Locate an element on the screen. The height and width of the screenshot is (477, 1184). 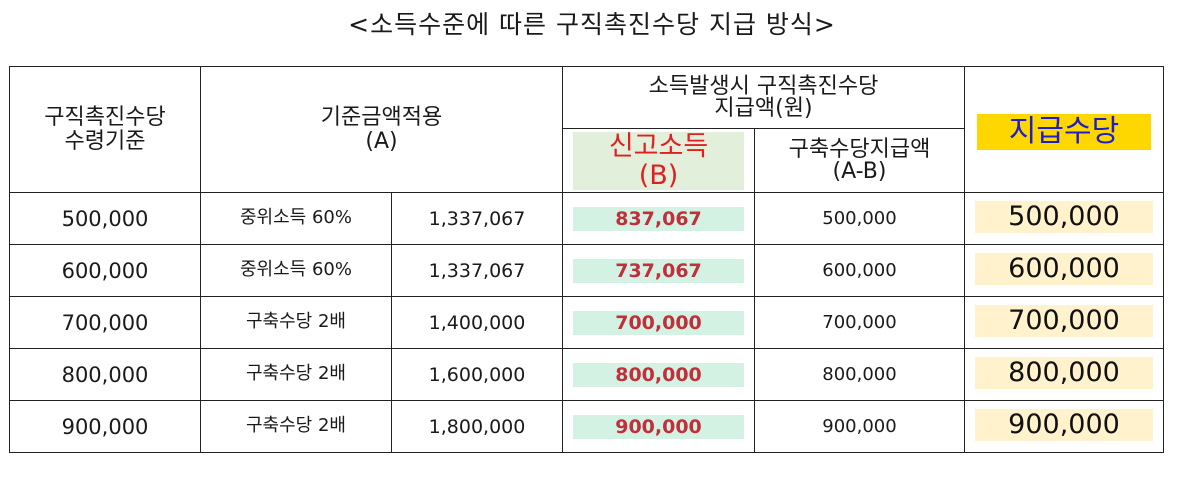
income-cell: 900,000 is located at coordinates (658, 426).